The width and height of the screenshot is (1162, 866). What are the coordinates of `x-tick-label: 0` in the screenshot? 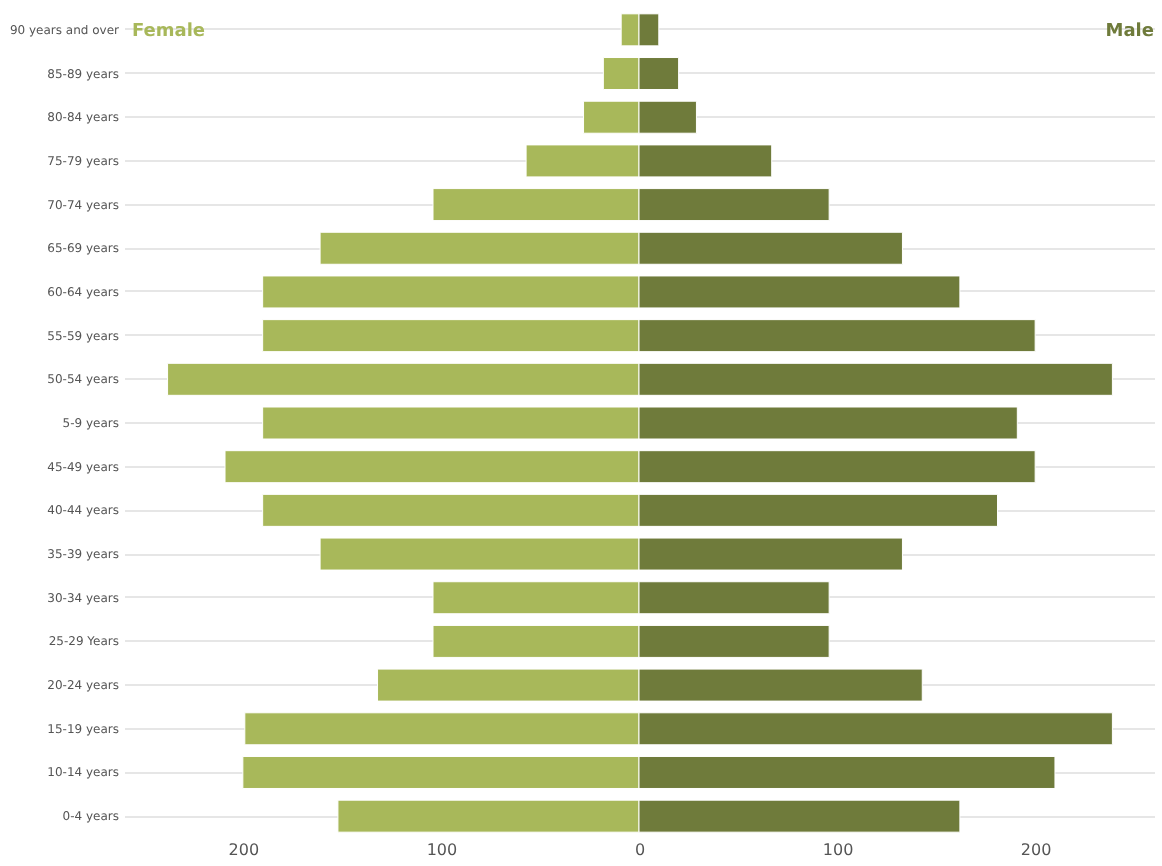 It's located at (640, 850).